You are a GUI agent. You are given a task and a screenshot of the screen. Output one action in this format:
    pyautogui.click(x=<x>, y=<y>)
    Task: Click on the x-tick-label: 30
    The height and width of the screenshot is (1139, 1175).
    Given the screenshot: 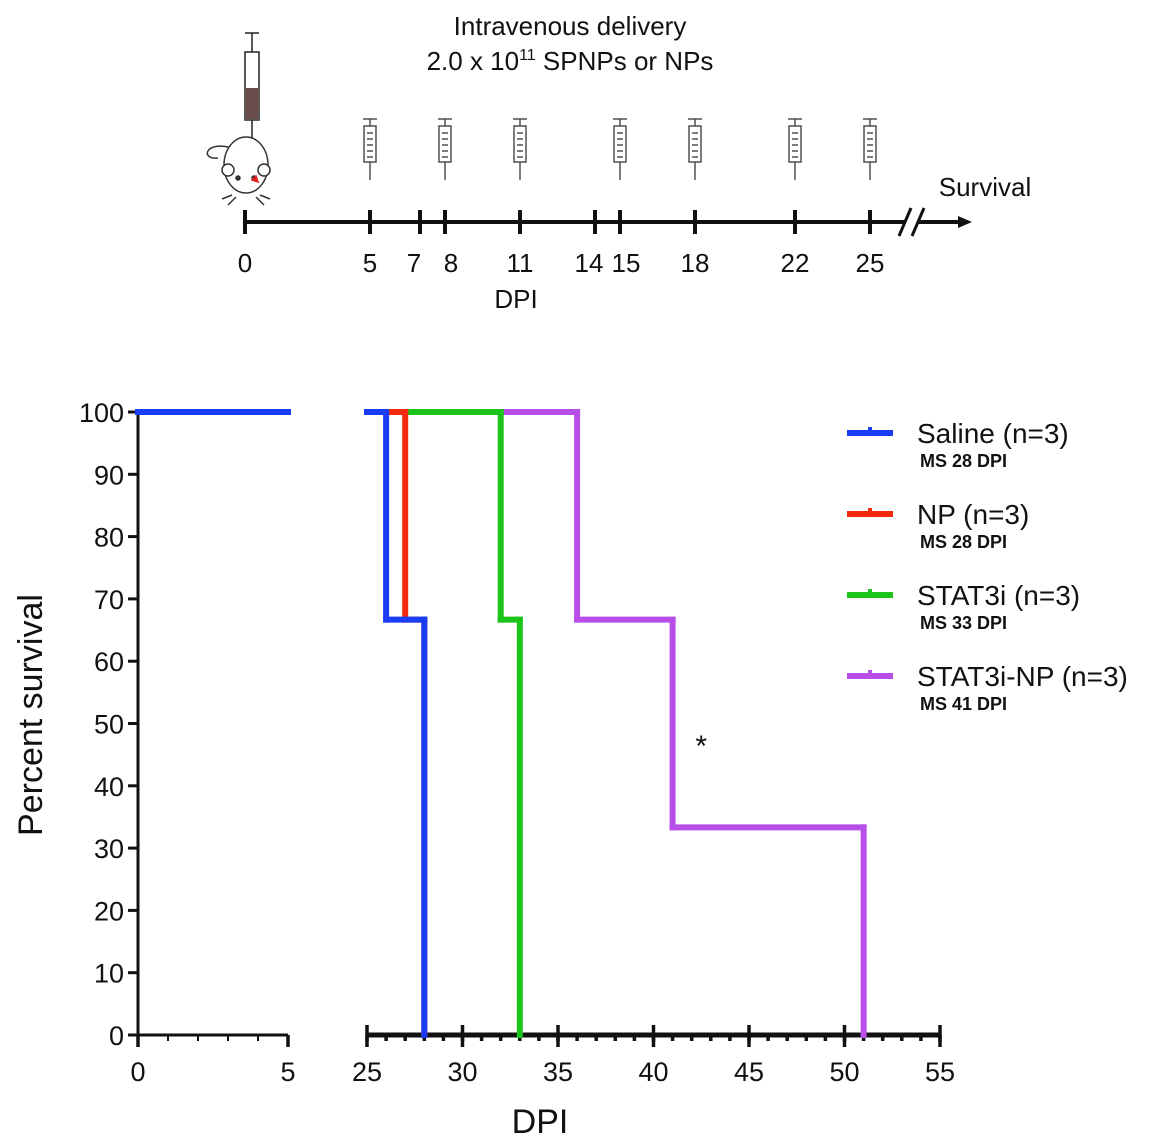 What is the action you would take?
    pyautogui.click(x=462, y=1072)
    